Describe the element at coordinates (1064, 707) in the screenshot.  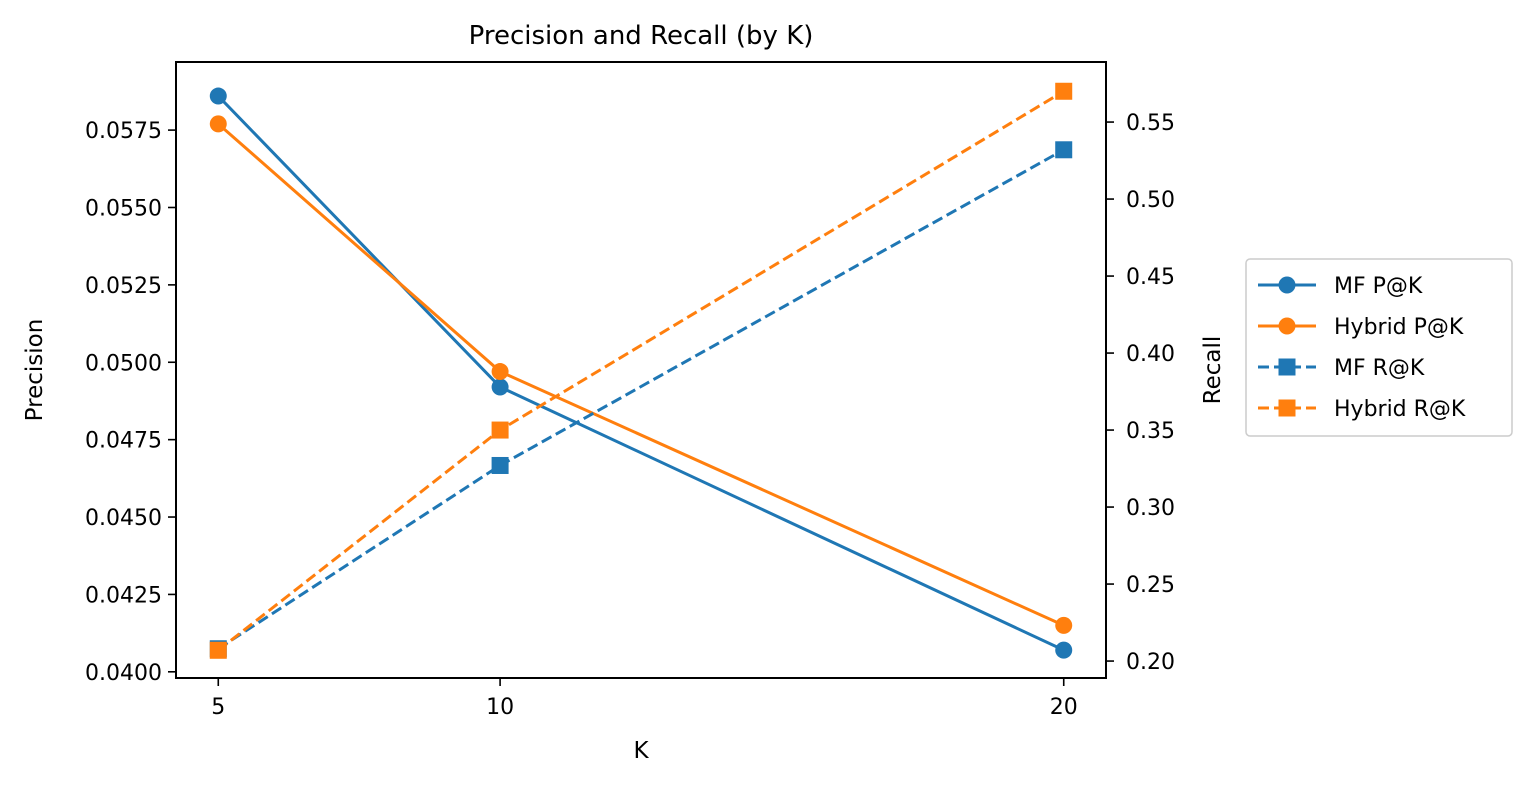
I see `x-tick-label: 20` at that location.